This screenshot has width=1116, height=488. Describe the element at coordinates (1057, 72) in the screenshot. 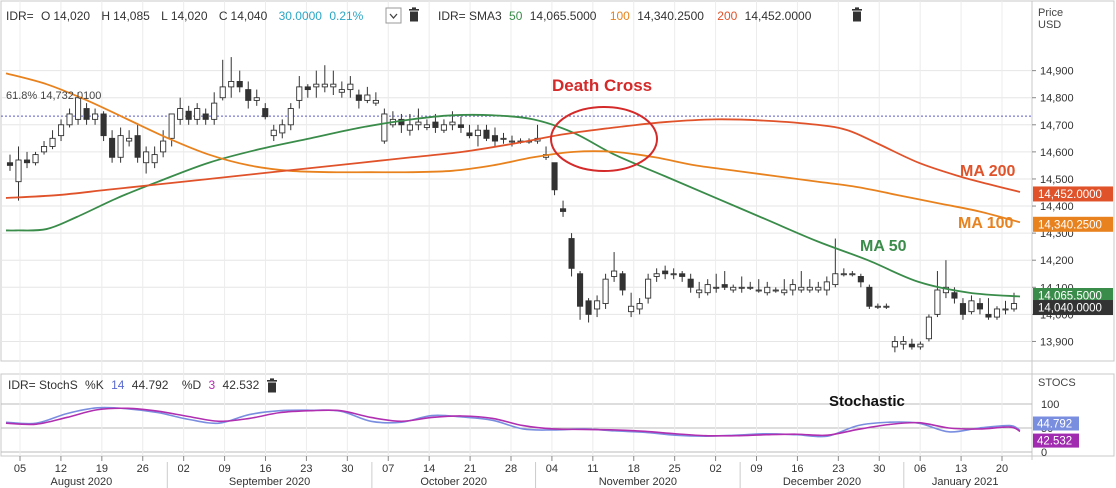

I see `y-tick-label: 14,900` at that location.